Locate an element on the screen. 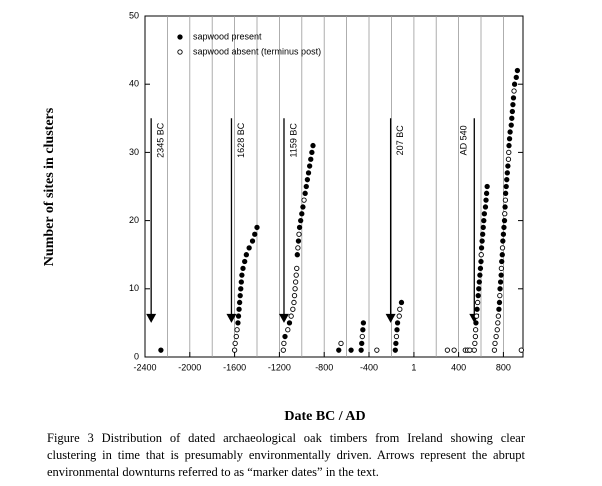  marker-date-label: 1159 BC is located at coordinates (293, 140).